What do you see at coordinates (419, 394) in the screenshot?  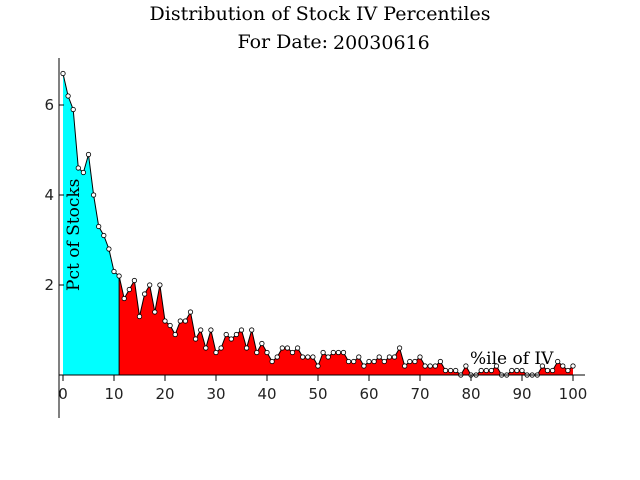 I see `x-tick-label: 70` at bounding box center [419, 394].